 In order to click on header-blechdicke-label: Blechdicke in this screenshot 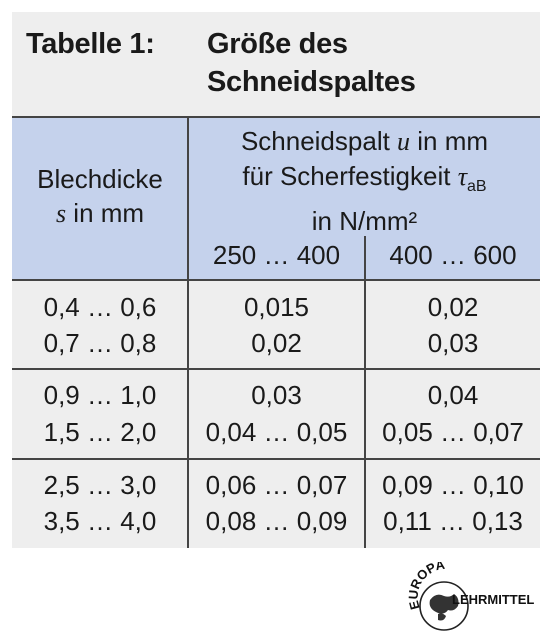, I will do `click(100, 179)`.